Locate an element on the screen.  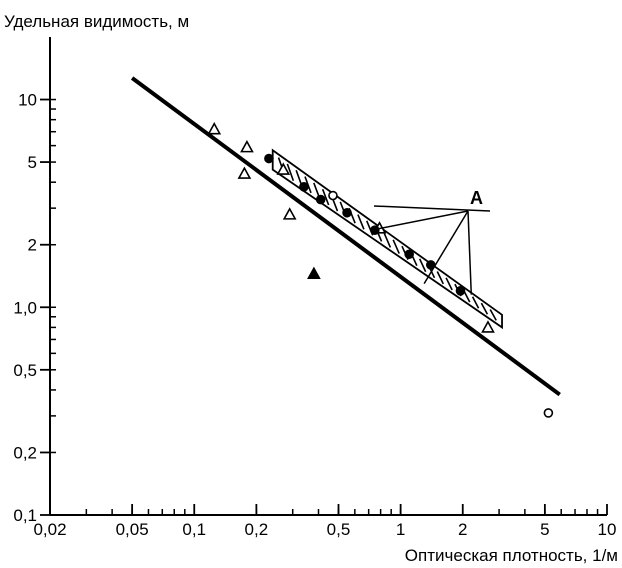
annotations: A is located at coordinates (431, 241).